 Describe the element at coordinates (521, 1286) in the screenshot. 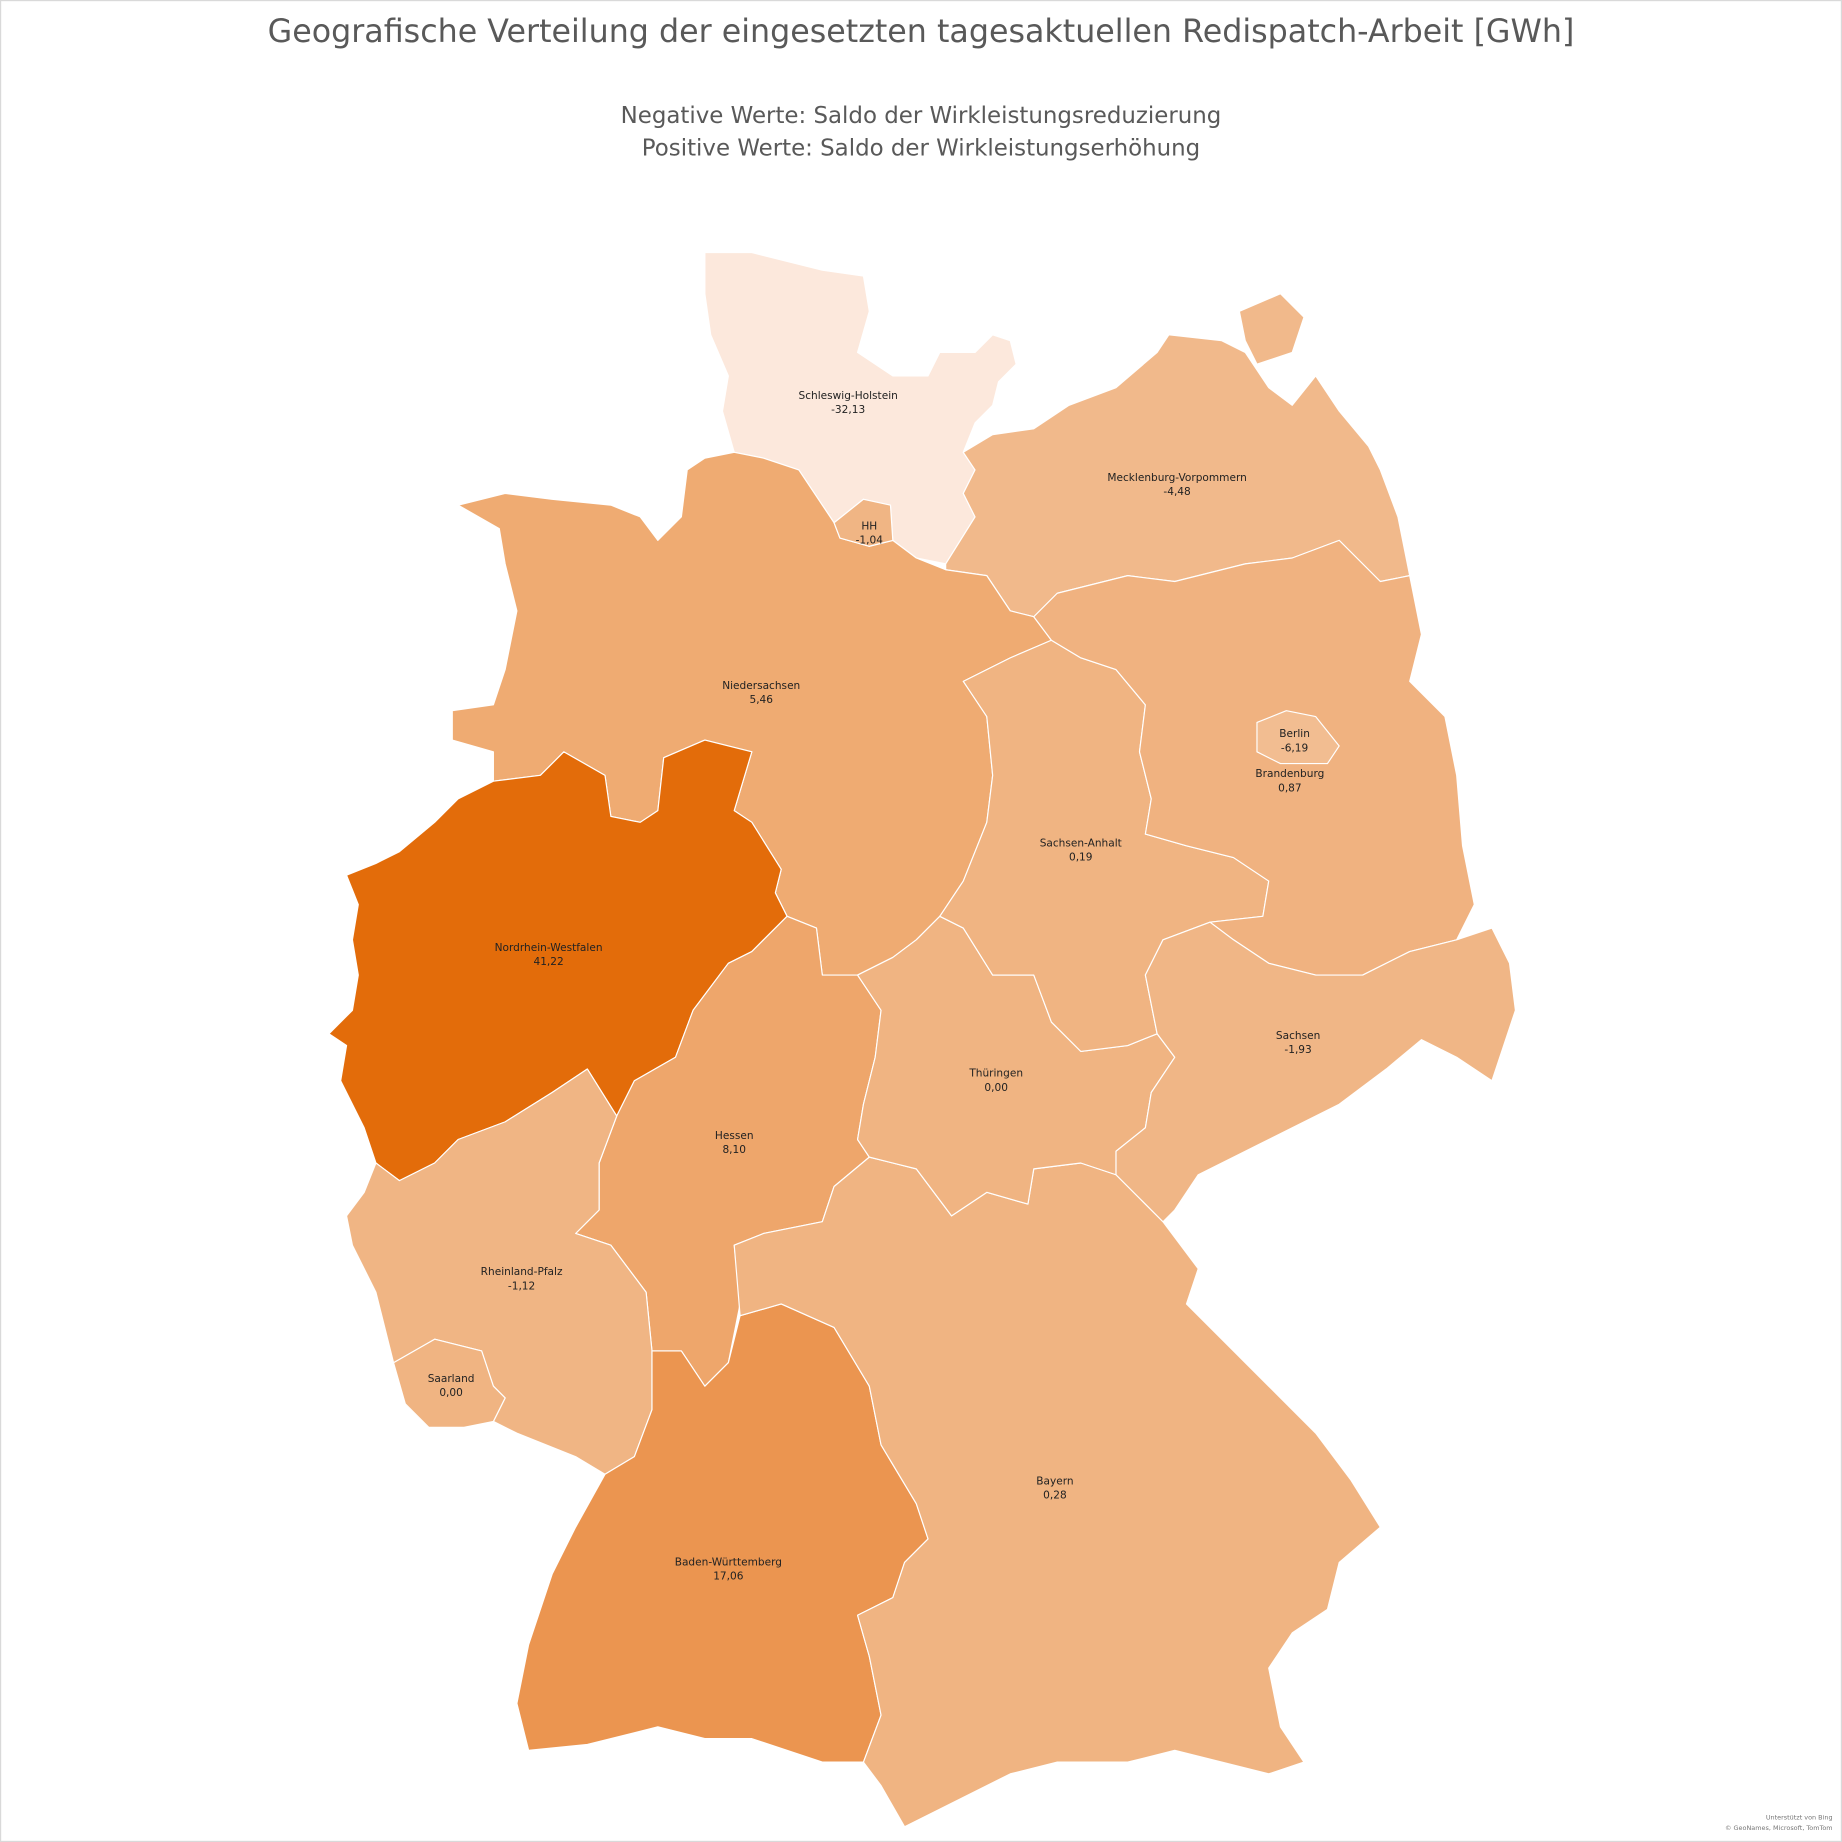

I see `region-value: -1,12` at that location.